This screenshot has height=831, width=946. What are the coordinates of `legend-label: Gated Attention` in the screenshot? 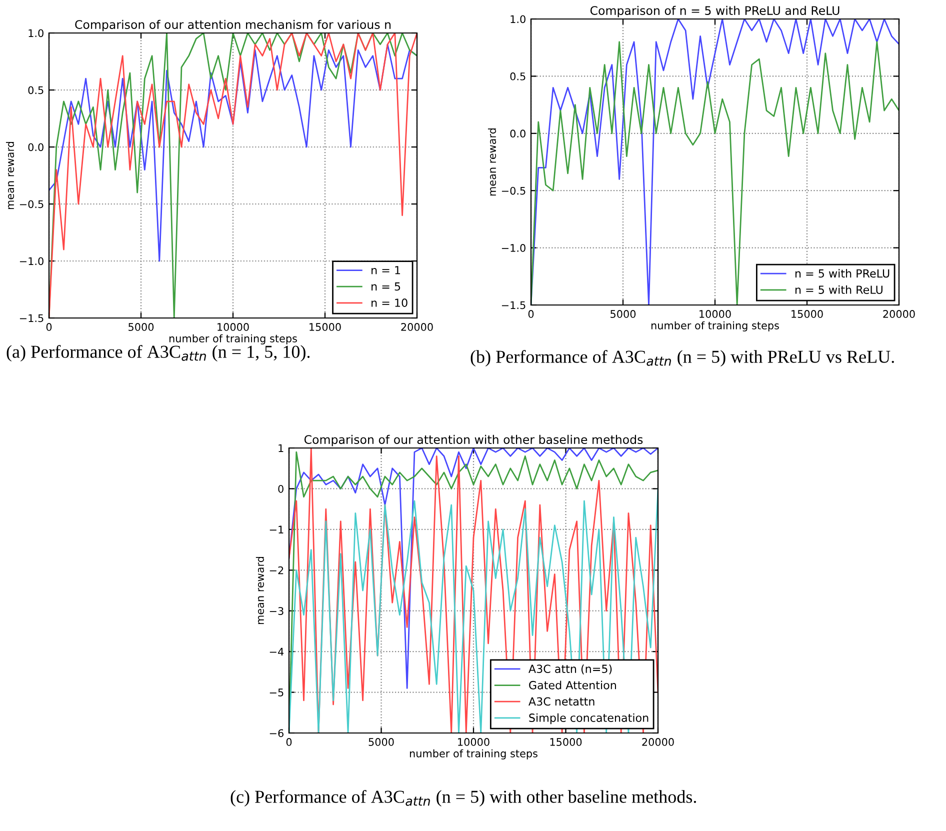 It's located at (572, 685).